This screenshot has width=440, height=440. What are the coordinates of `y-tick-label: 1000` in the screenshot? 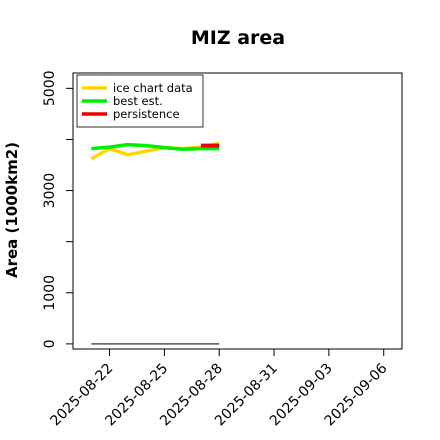 It's located at (50, 293).